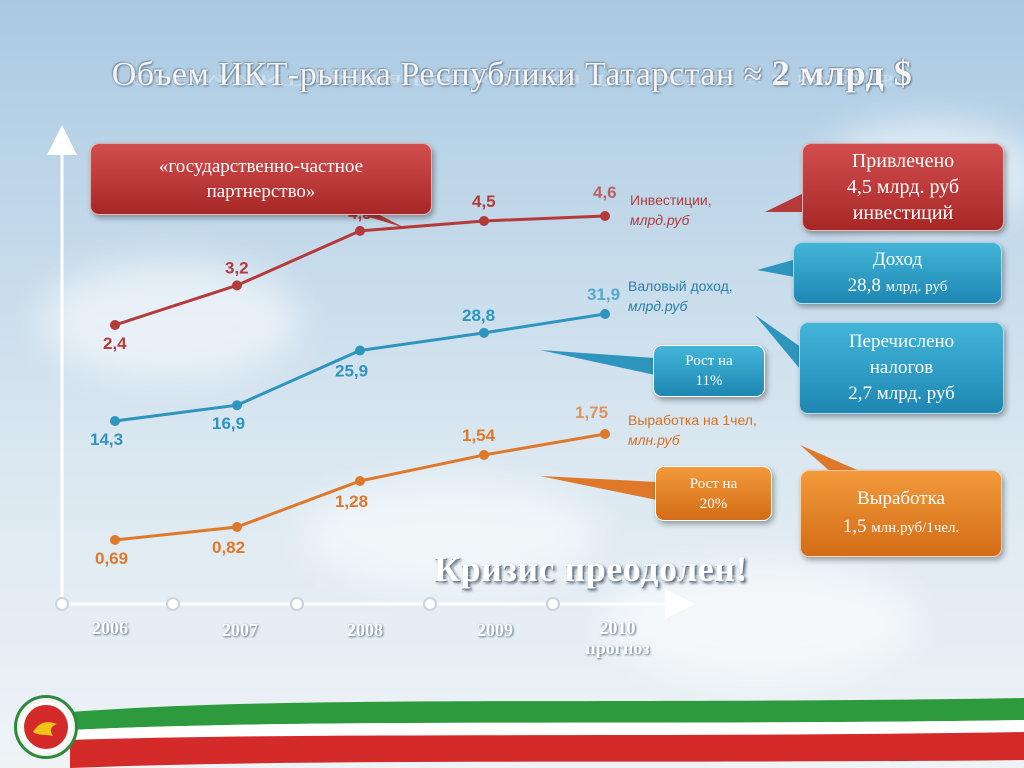 Image resolution: width=1024 pixels, height=768 pixels. Describe the element at coordinates (228, 547) in the screenshot. I see `data-label: 0,82` at that location.